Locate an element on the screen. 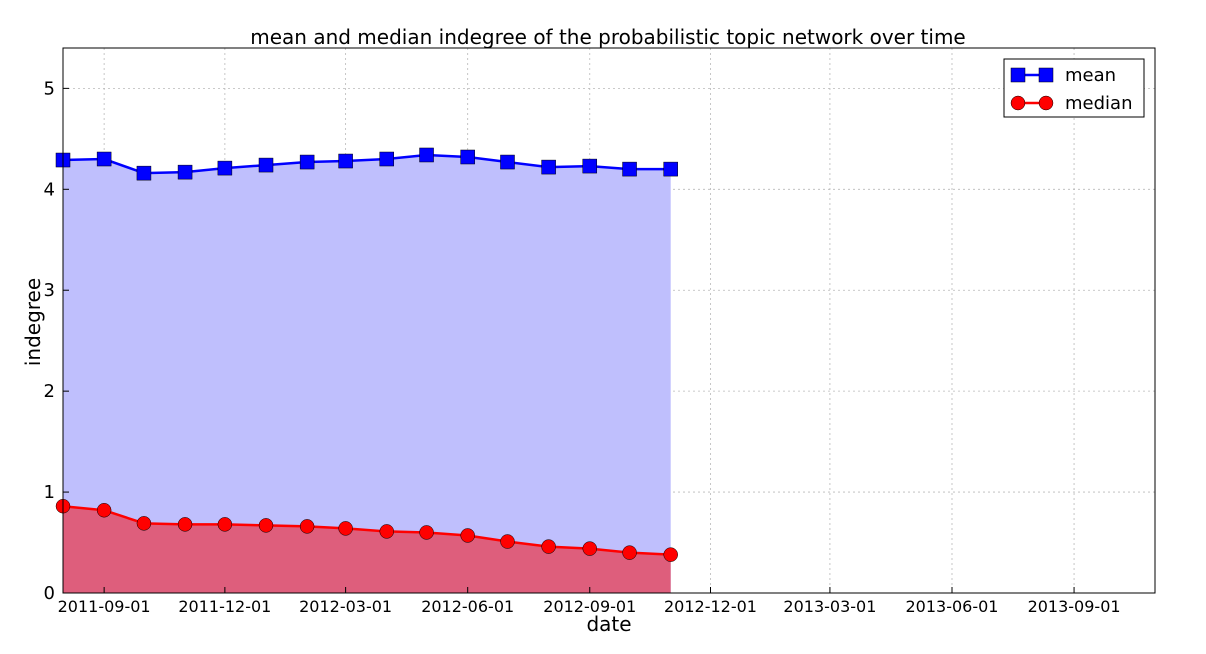  x-tick-label: 2012-06-01 is located at coordinates (467, 606).